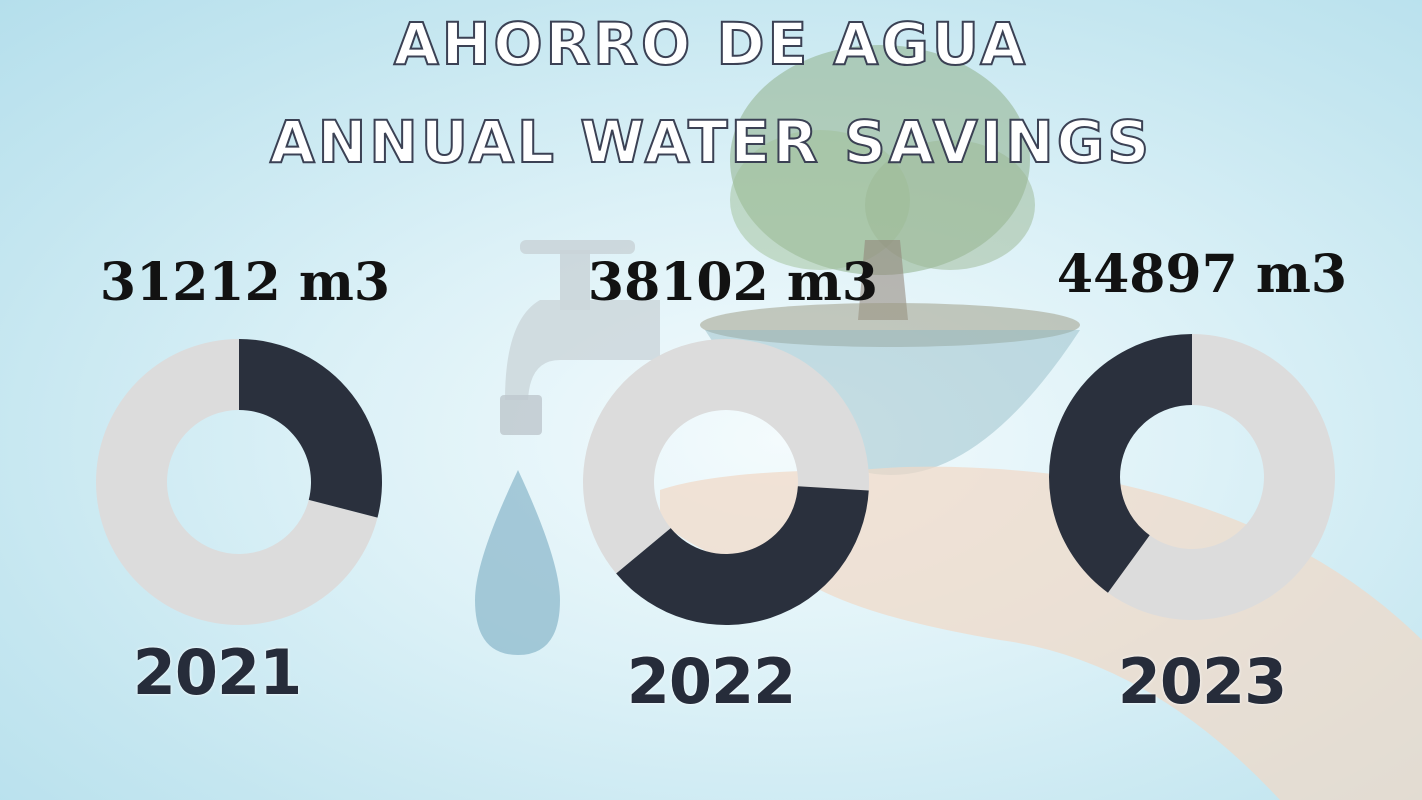 This screenshot has height=800, width=1422. I want to click on value-label-2022: 38102 m3, so click(733, 282).